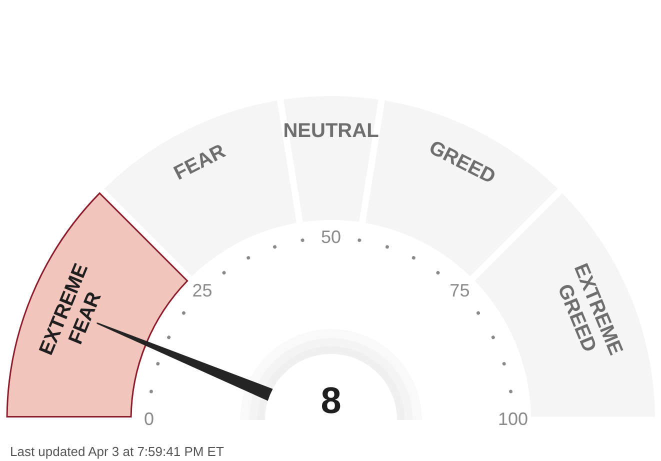 Image resolution: width=661 pixels, height=461 pixels. Describe the element at coordinates (202, 290) in the screenshot. I see `text: 25` at that location.